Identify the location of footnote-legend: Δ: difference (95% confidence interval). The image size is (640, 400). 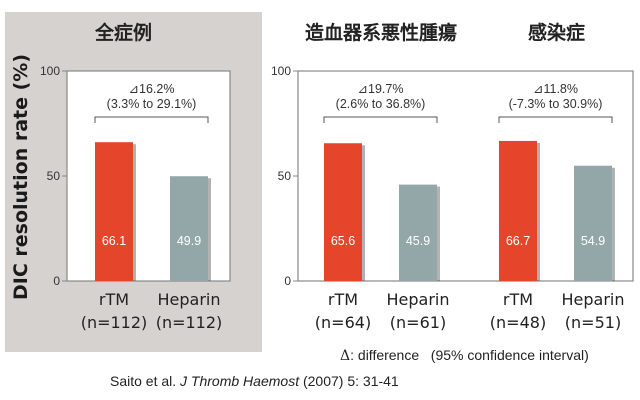
(464, 355).